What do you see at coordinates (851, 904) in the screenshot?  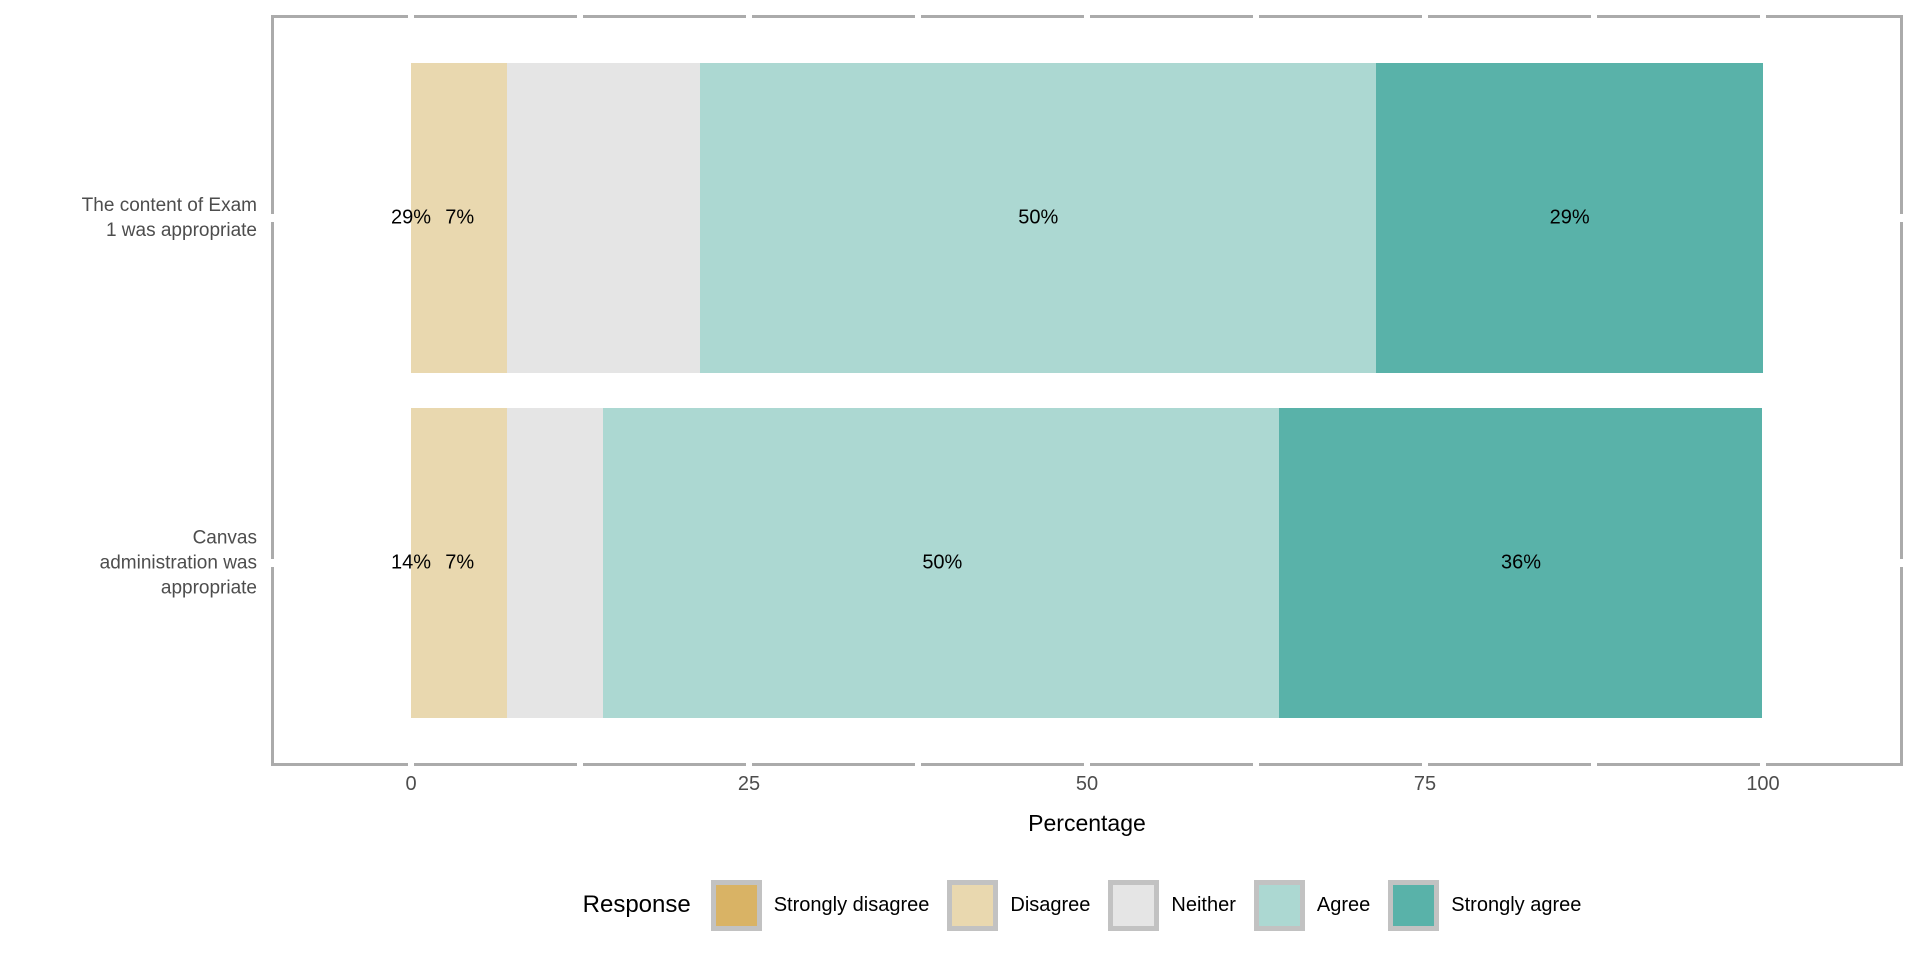 I see `legend-item-label: Strongly disagree` at bounding box center [851, 904].